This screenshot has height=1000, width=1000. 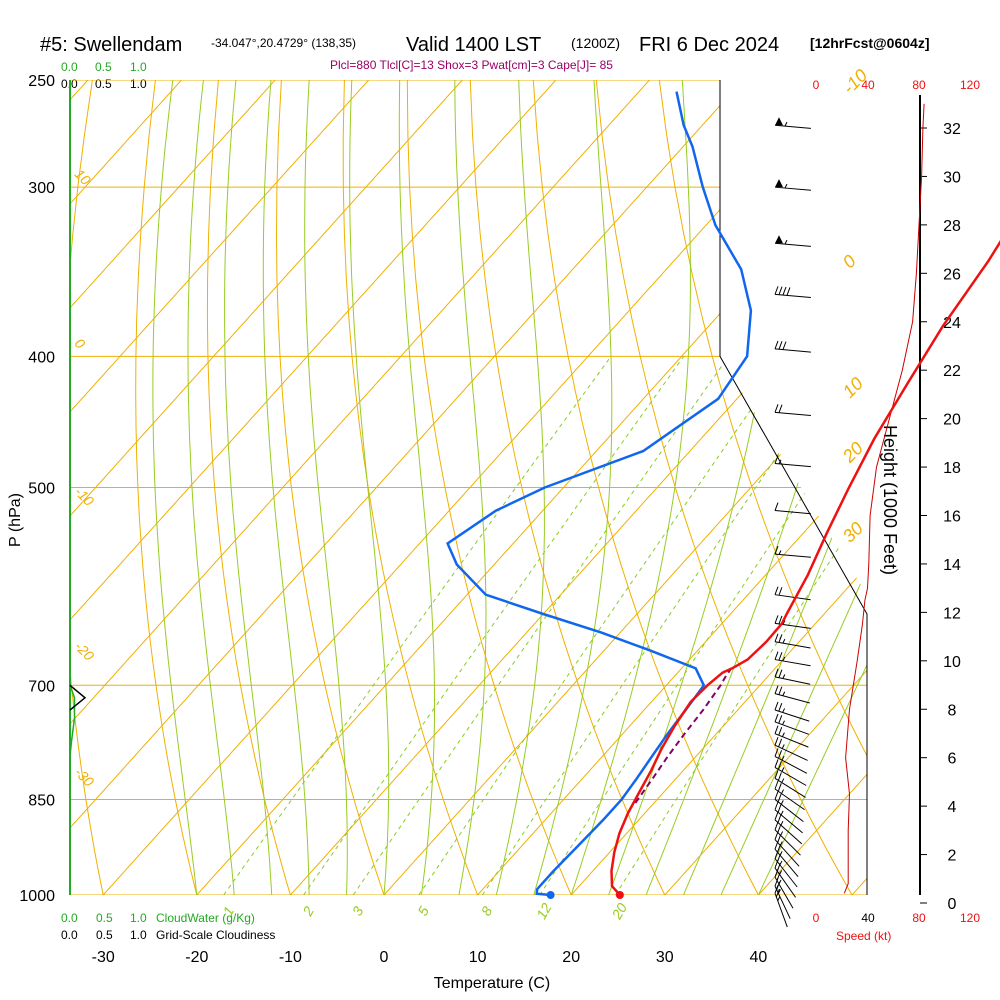 What do you see at coordinates (290, 957) in the screenshot?
I see `temperature-tick-label: -10` at bounding box center [290, 957].